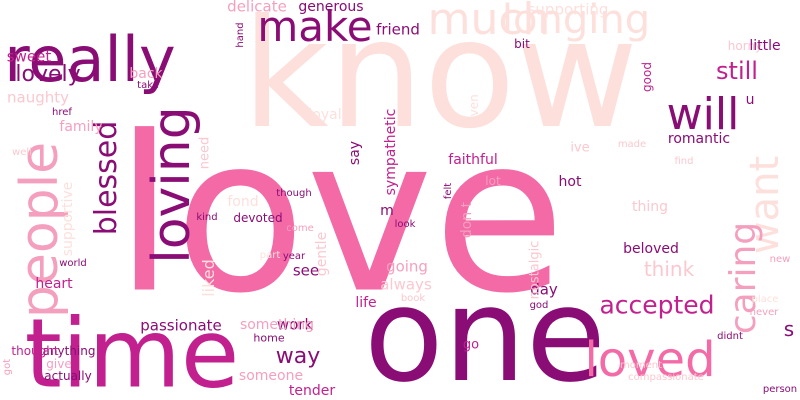 The height and width of the screenshot is (400, 800). I want to click on word: will, so click(703, 114).